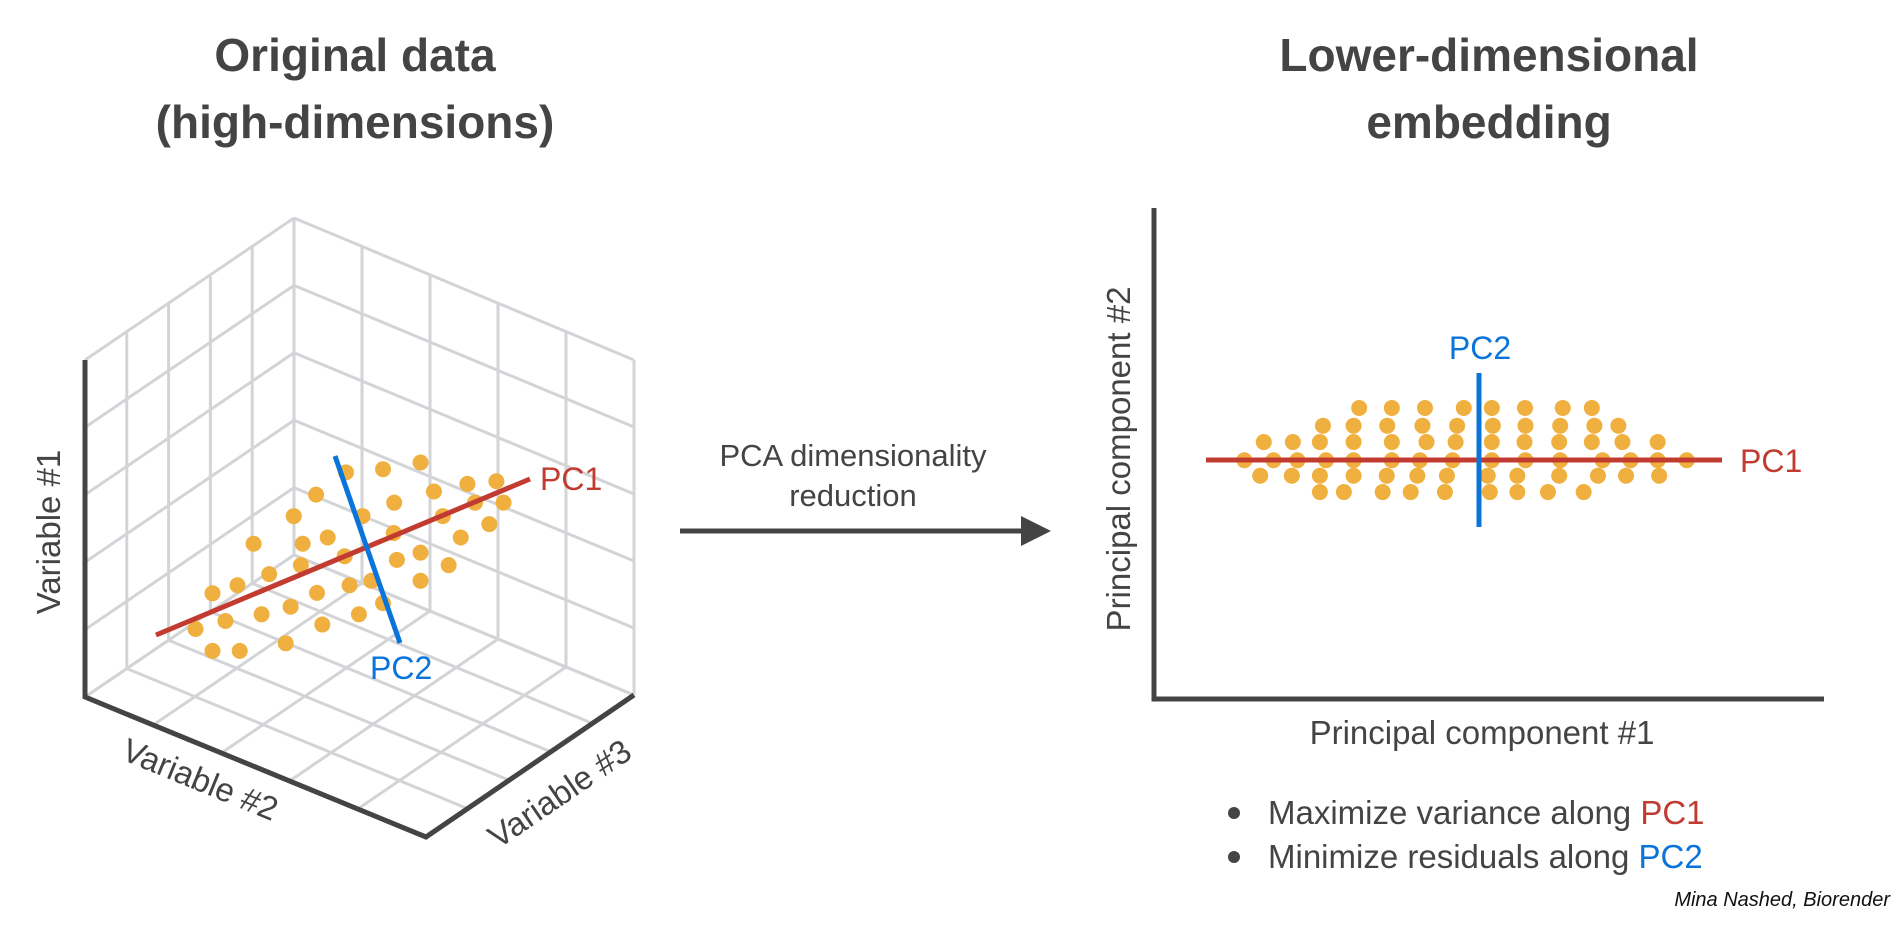 Image resolution: width=1899 pixels, height=925 pixels. What do you see at coordinates (367, 549) in the screenshot?
I see `pc2-line-3d` at bounding box center [367, 549].